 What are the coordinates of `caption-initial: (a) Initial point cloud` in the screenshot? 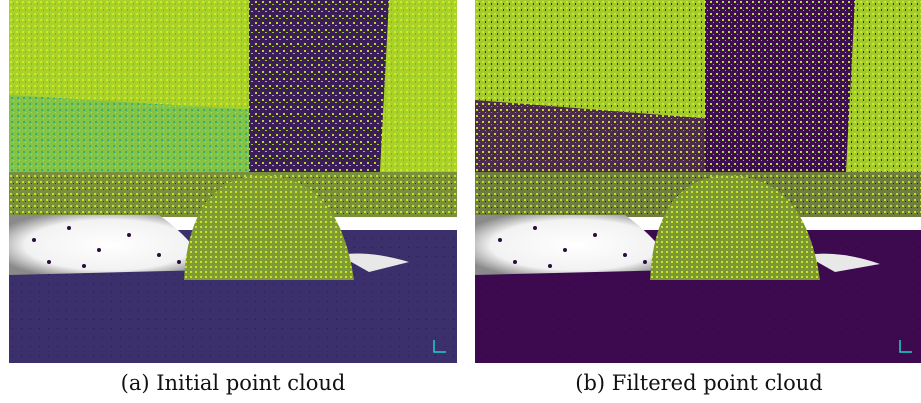 It's located at (233, 383).